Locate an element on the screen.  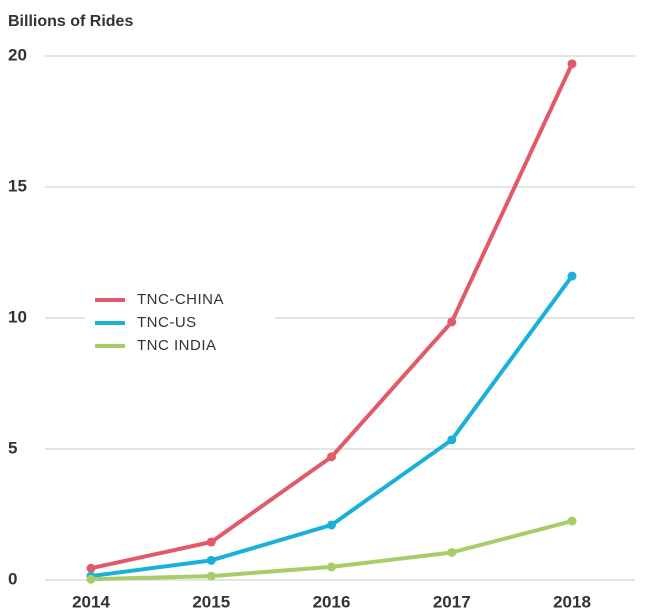
legend-label: TNC-CHINA is located at coordinates (180, 299).